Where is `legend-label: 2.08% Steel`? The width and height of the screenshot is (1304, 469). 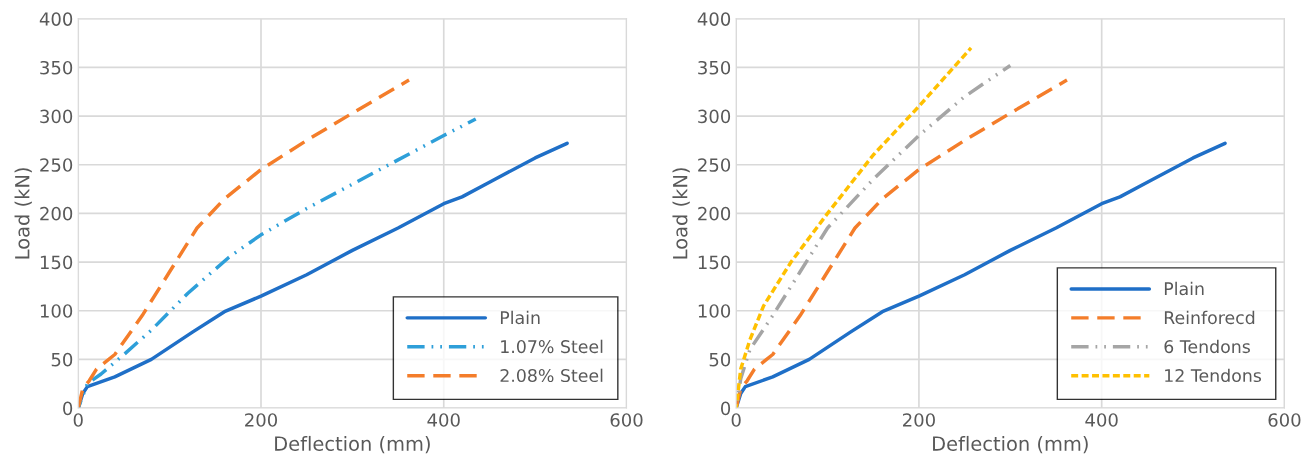
legend-label: 2.08% Steel is located at coordinates (551, 375).